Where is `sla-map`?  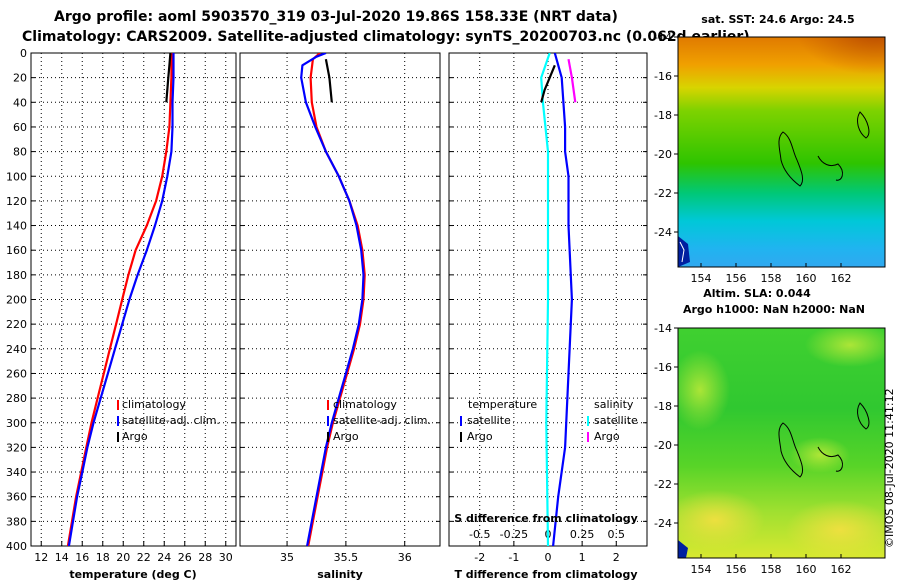
sla-map is located at coordinates (781, 443).